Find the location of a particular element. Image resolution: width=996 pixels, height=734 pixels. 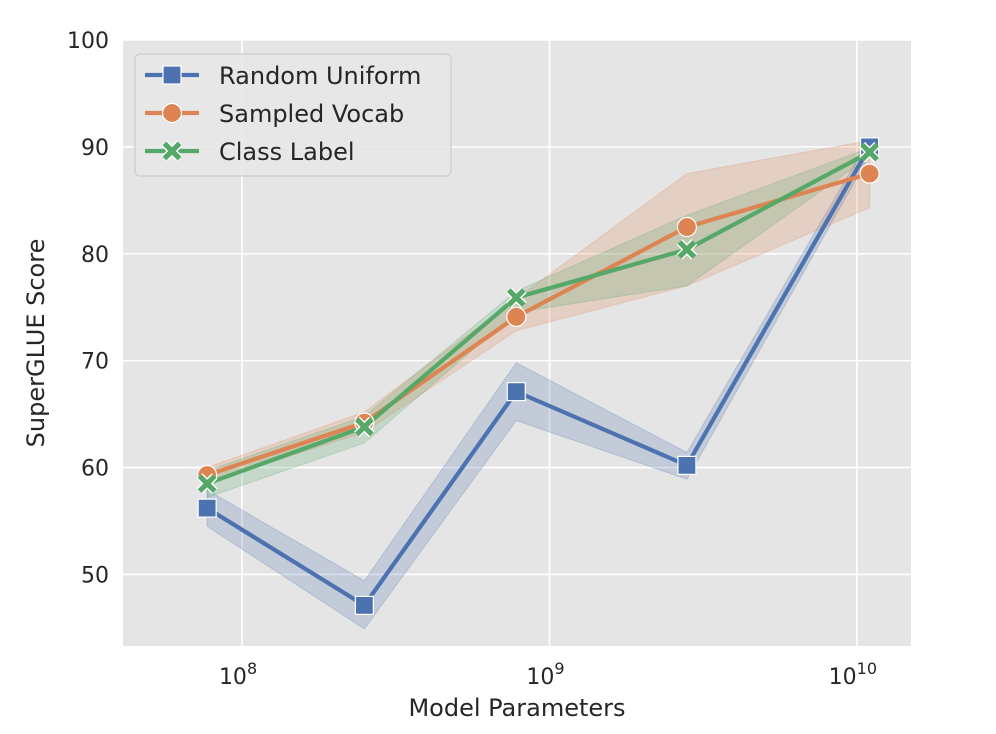

y-tick-label: 60 is located at coordinates (95, 469).